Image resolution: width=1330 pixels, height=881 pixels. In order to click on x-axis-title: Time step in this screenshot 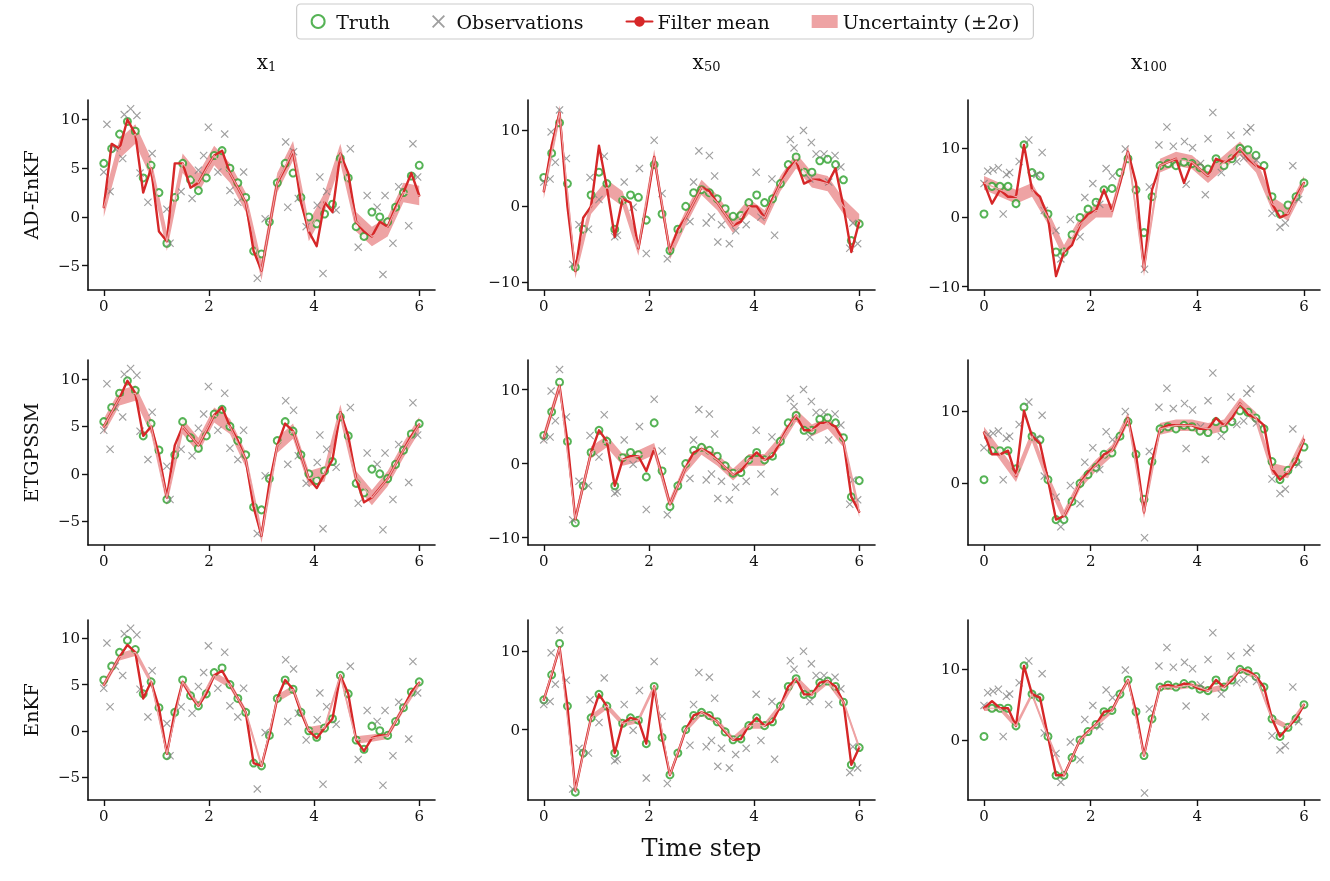, I will do `click(701, 848)`.